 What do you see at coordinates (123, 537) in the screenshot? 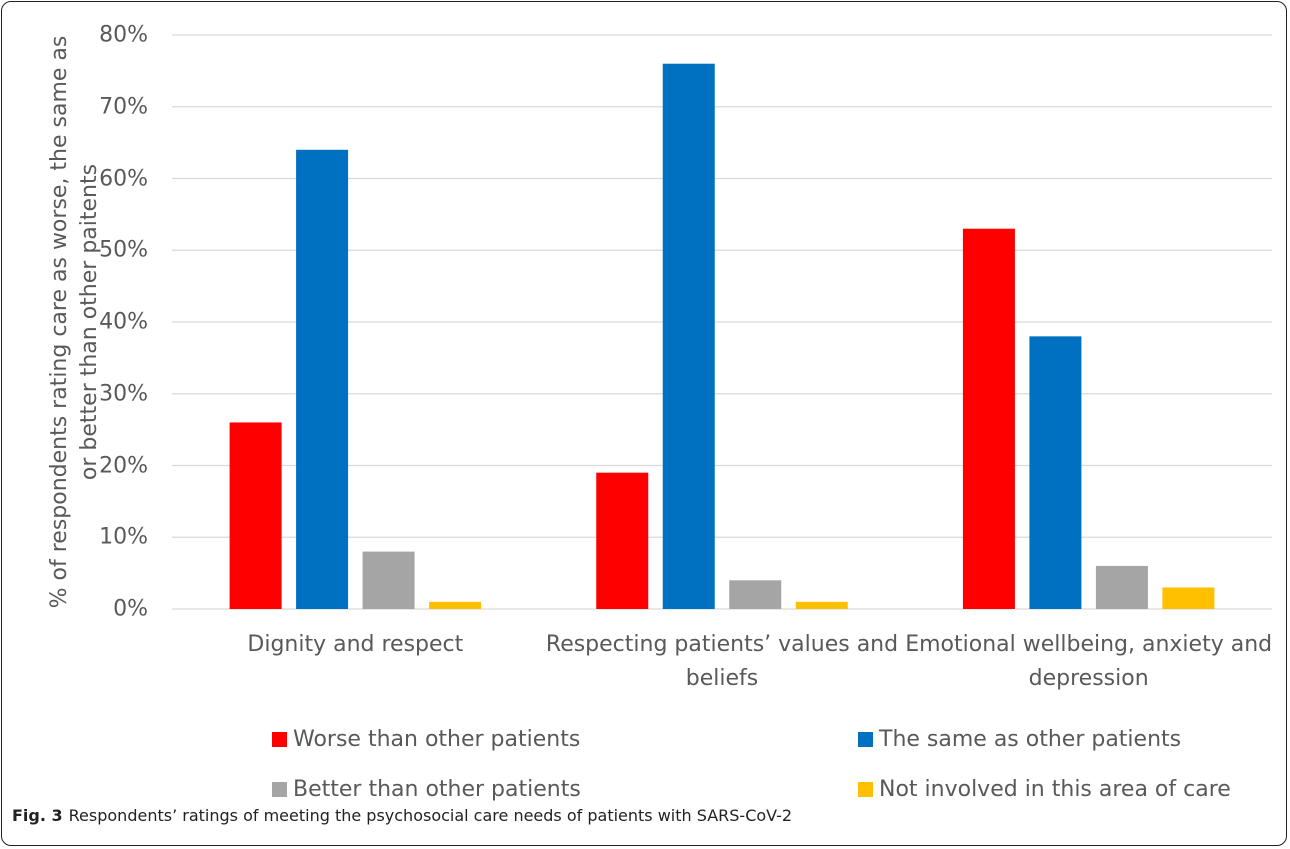
I see `y-tick-label: 10%` at bounding box center [123, 537].